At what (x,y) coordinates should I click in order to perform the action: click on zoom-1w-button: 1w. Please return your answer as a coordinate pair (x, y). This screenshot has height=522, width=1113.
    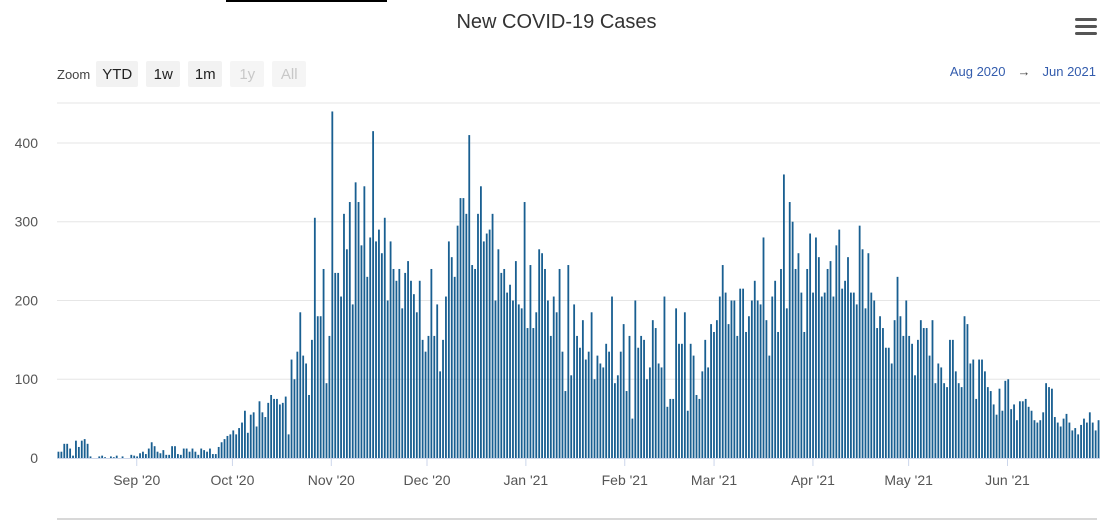
    Looking at the image, I should click on (163, 74).